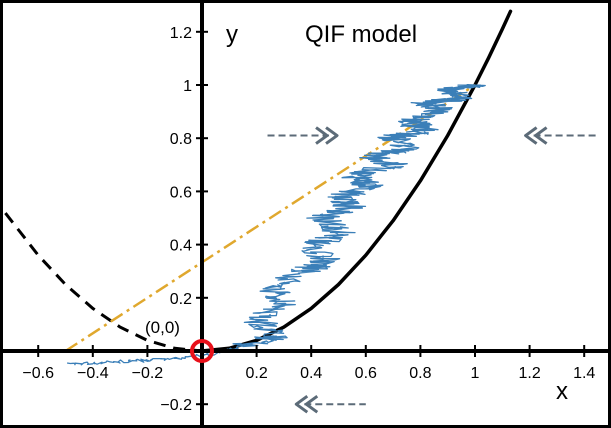 The width and height of the screenshot is (611, 428). Describe the element at coordinates (181, 139) in the screenshot. I see `y-tick-label: 0.8` at that location.